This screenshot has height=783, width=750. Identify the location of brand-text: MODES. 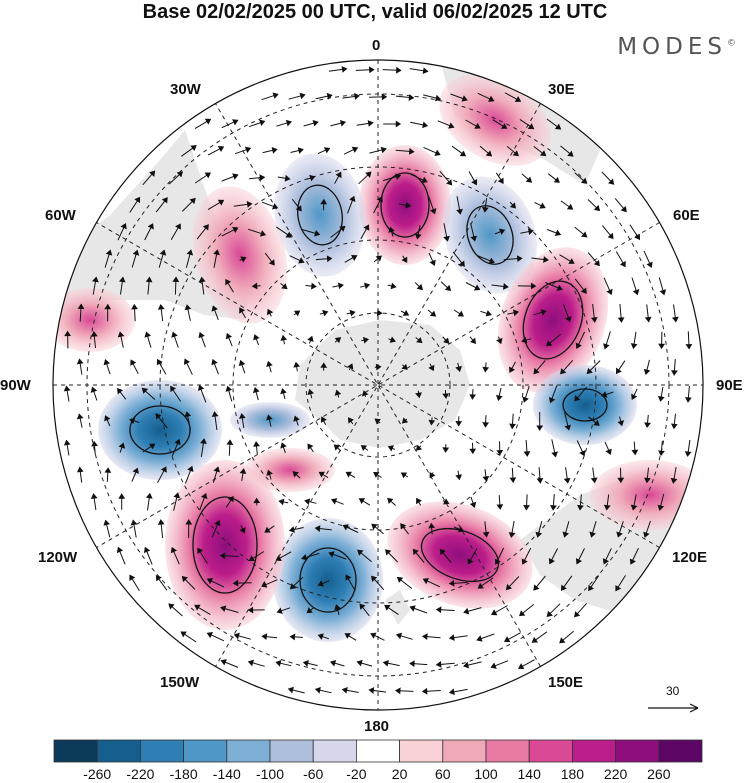
(672, 47).